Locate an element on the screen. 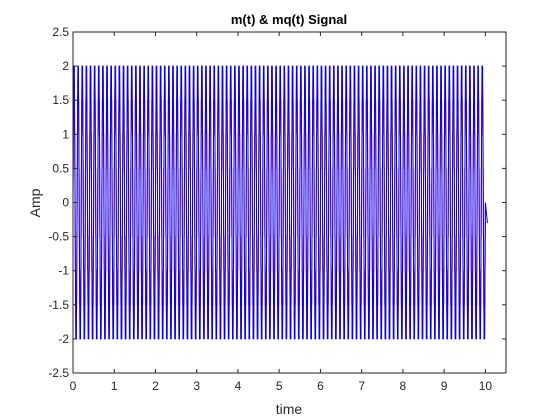  x-tick-label: 4 is located at coordinates (238, 386).